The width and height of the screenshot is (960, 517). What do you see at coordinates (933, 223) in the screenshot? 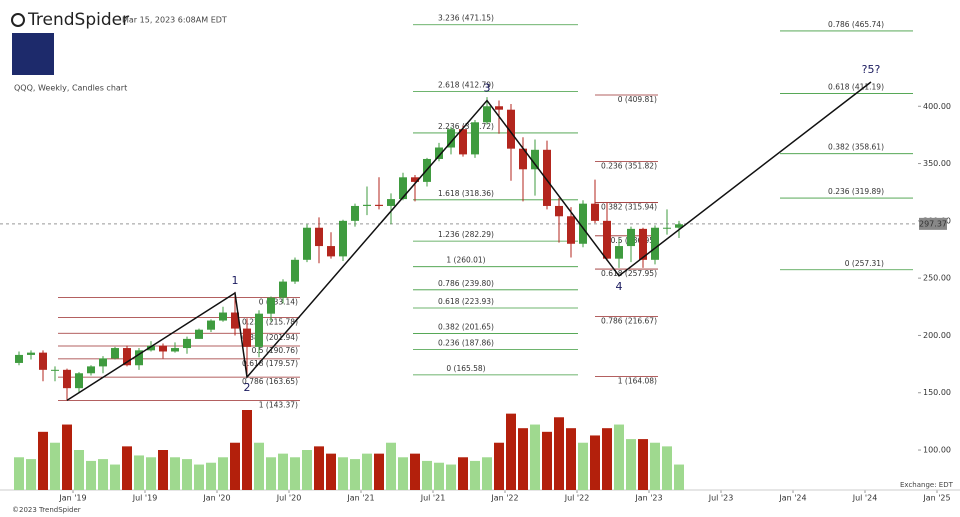
I see `last-price-label: 297.37` at bounding box center [933, 223].